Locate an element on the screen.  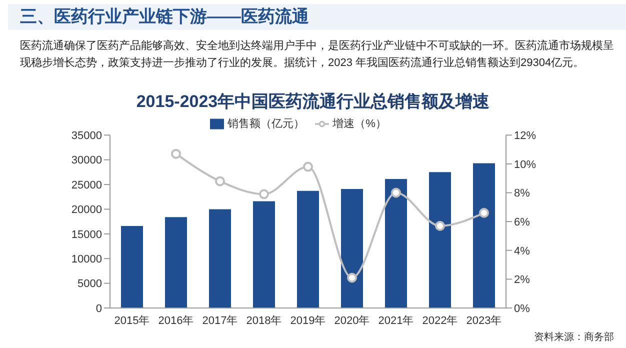
y-tick-label: 5000 is located at coordinates (90, 284).